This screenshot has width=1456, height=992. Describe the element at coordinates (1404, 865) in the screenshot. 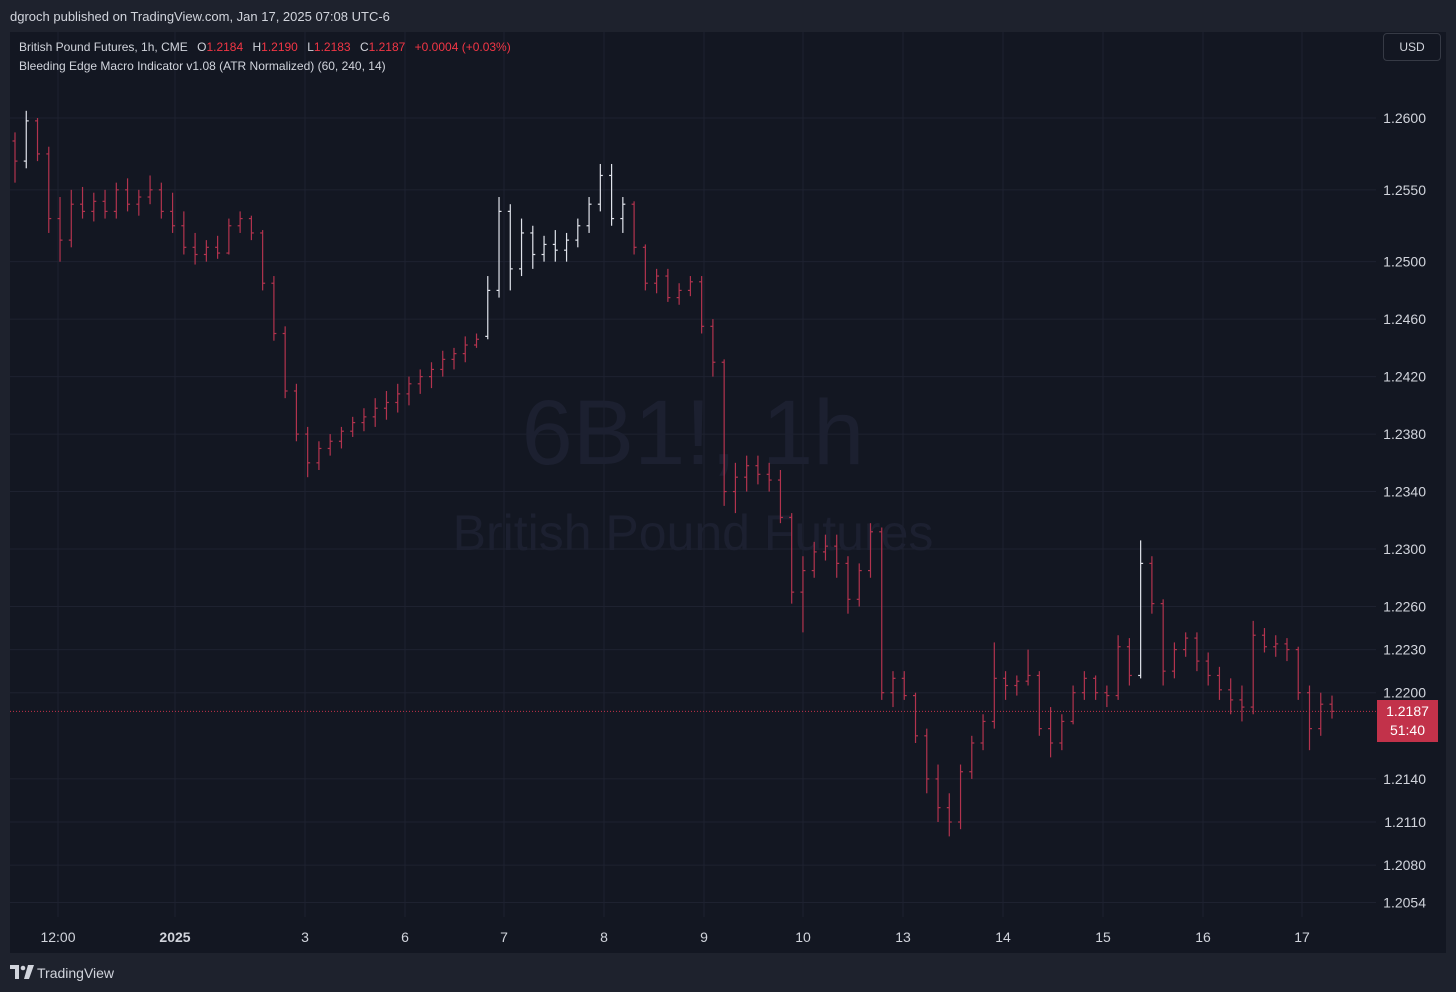

I see `price-tick-label: 1.2080` at that location.